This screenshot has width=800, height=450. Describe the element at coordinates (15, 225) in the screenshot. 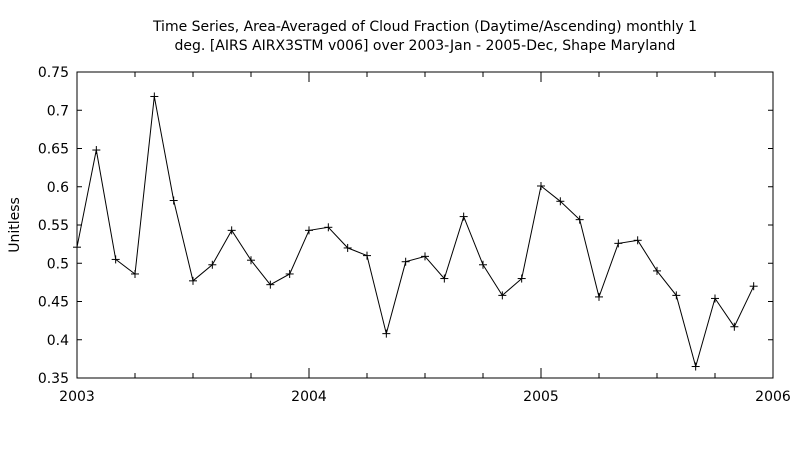

I see `y-axis-label: Unitless` at that location.